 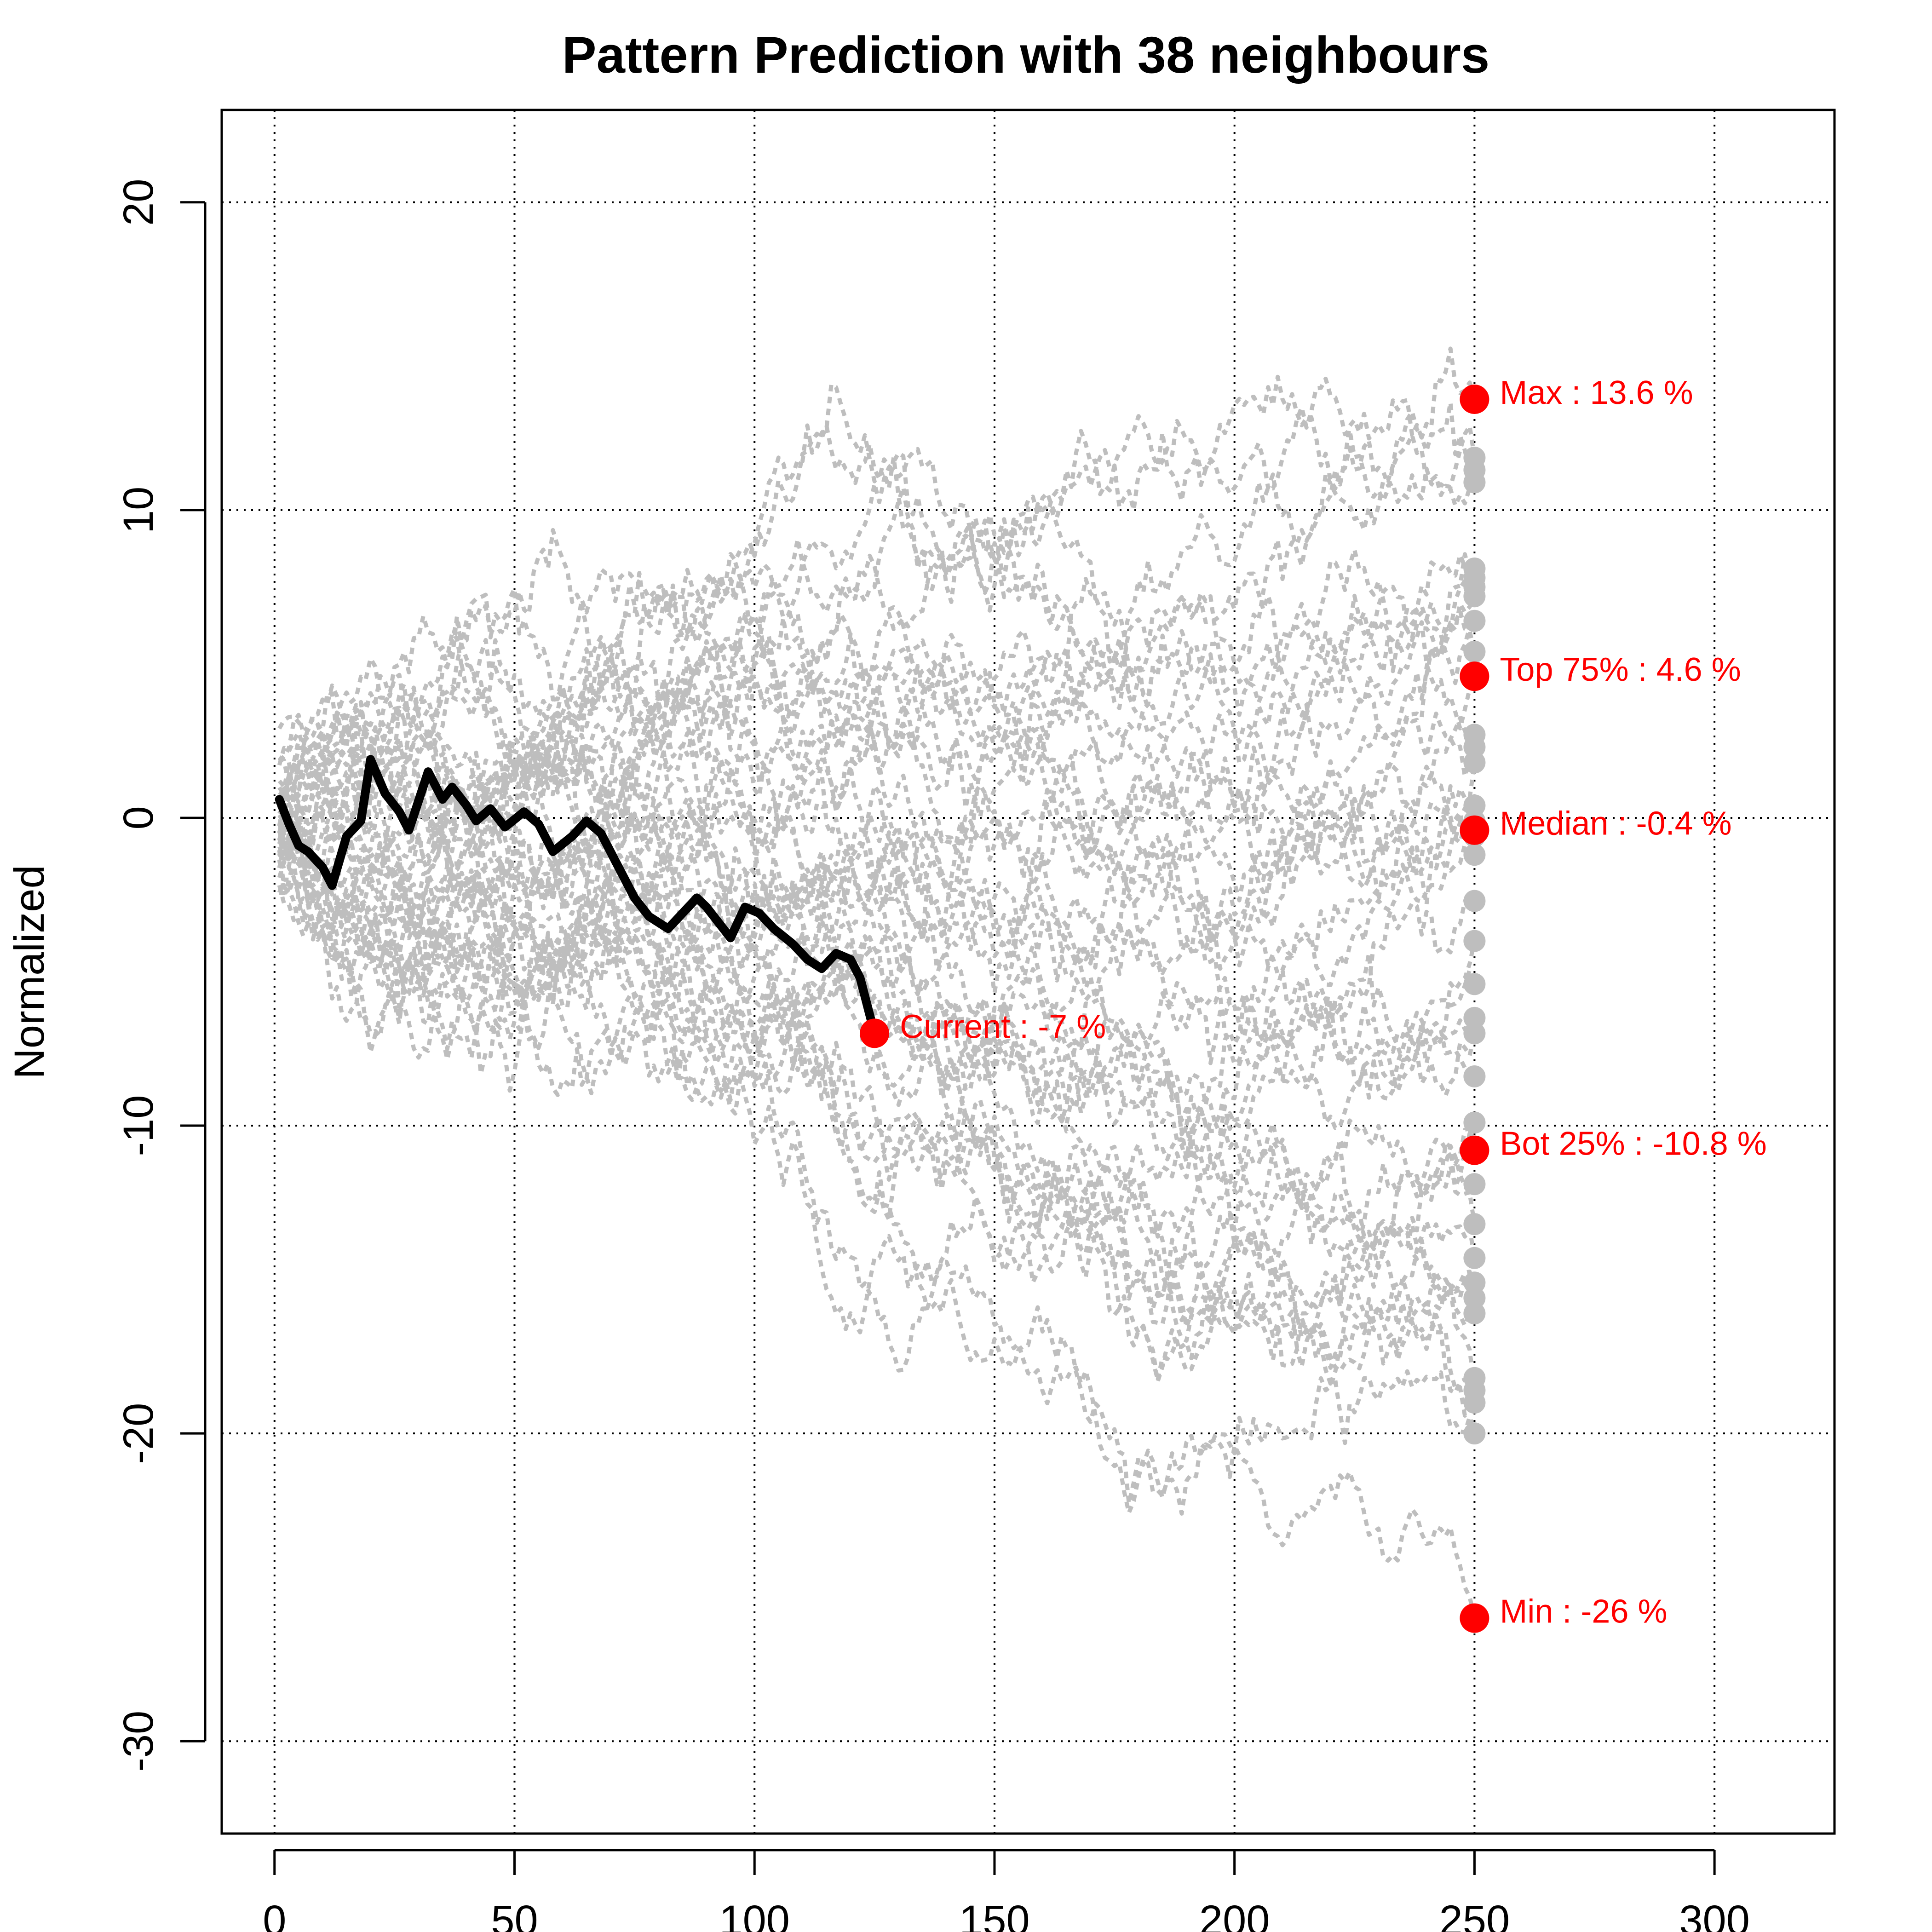 What do you see at coordinates (138, 1433) in the screenshot?
I see `y-tick-label: -20` at bounding box center [138, 1433].